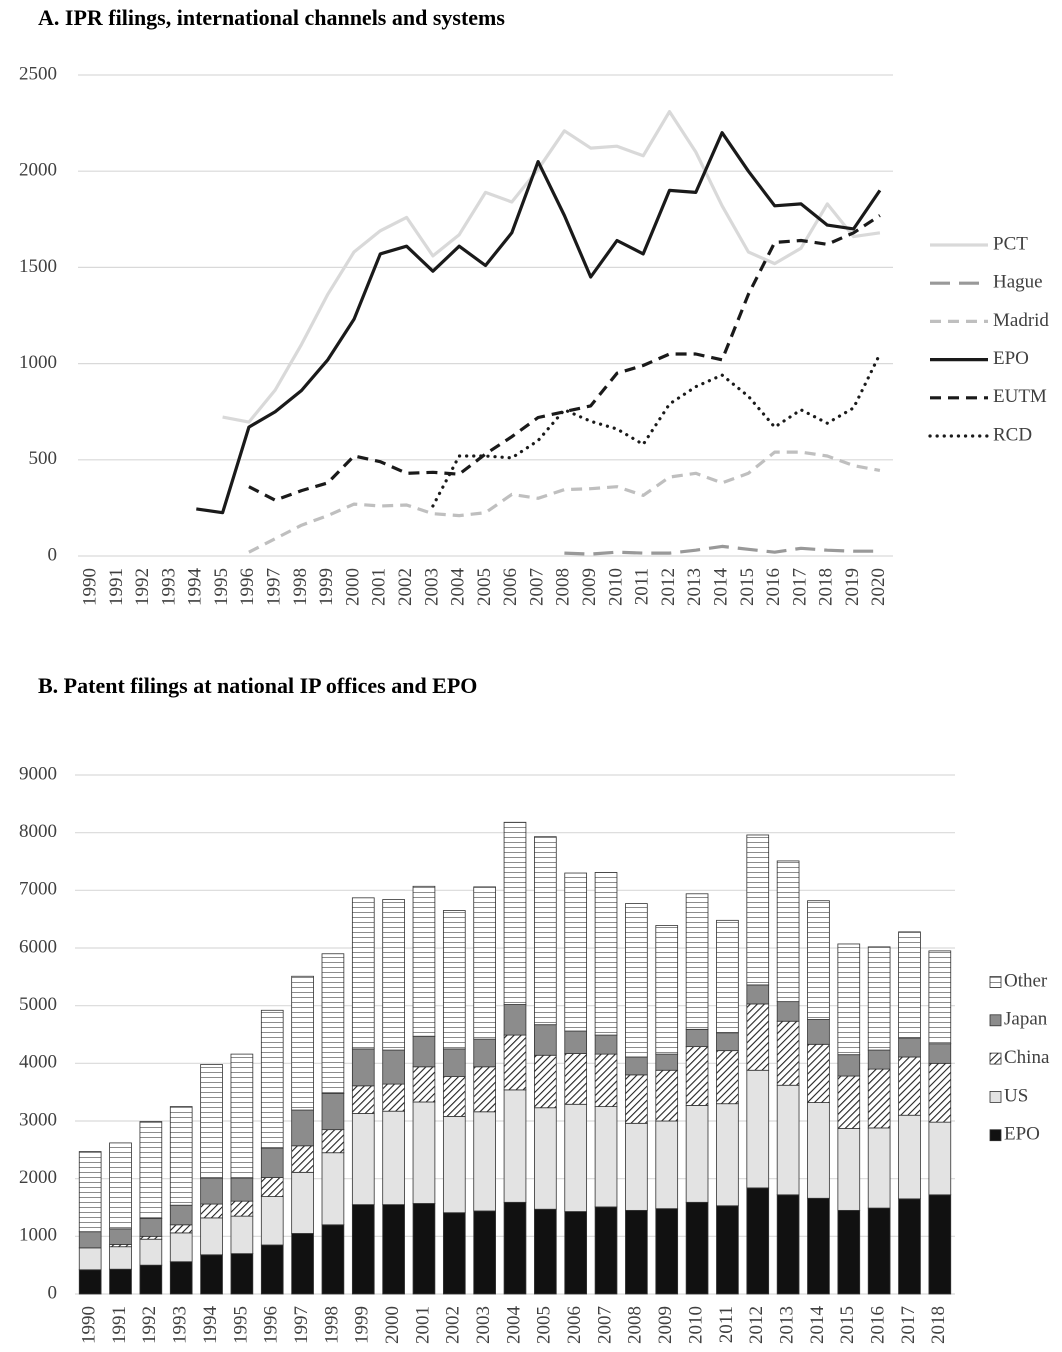 The width and height of the screenshot is (1062, 1352). Describe the element at coordinates (544, 1325) in the screenshot. I see `x-tick-label: 2005` at that location.